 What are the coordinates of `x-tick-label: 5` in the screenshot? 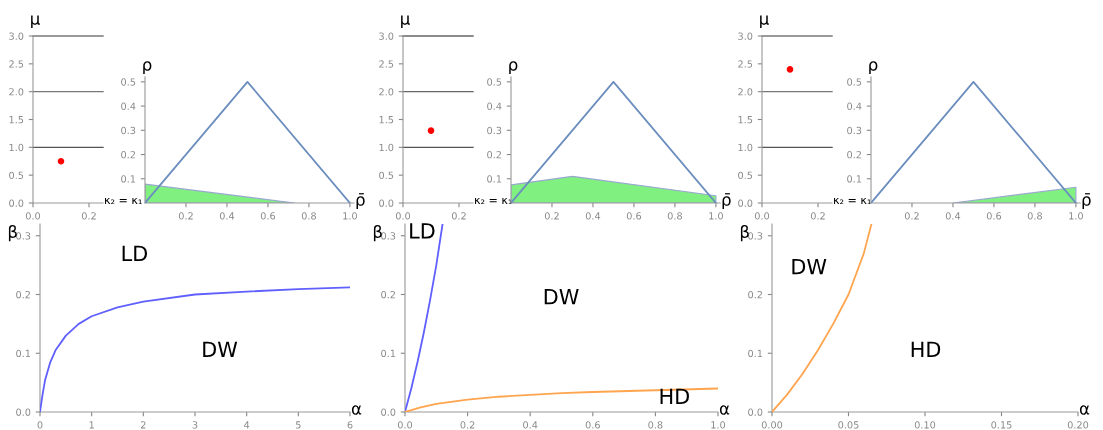 It's located at (298, 425).